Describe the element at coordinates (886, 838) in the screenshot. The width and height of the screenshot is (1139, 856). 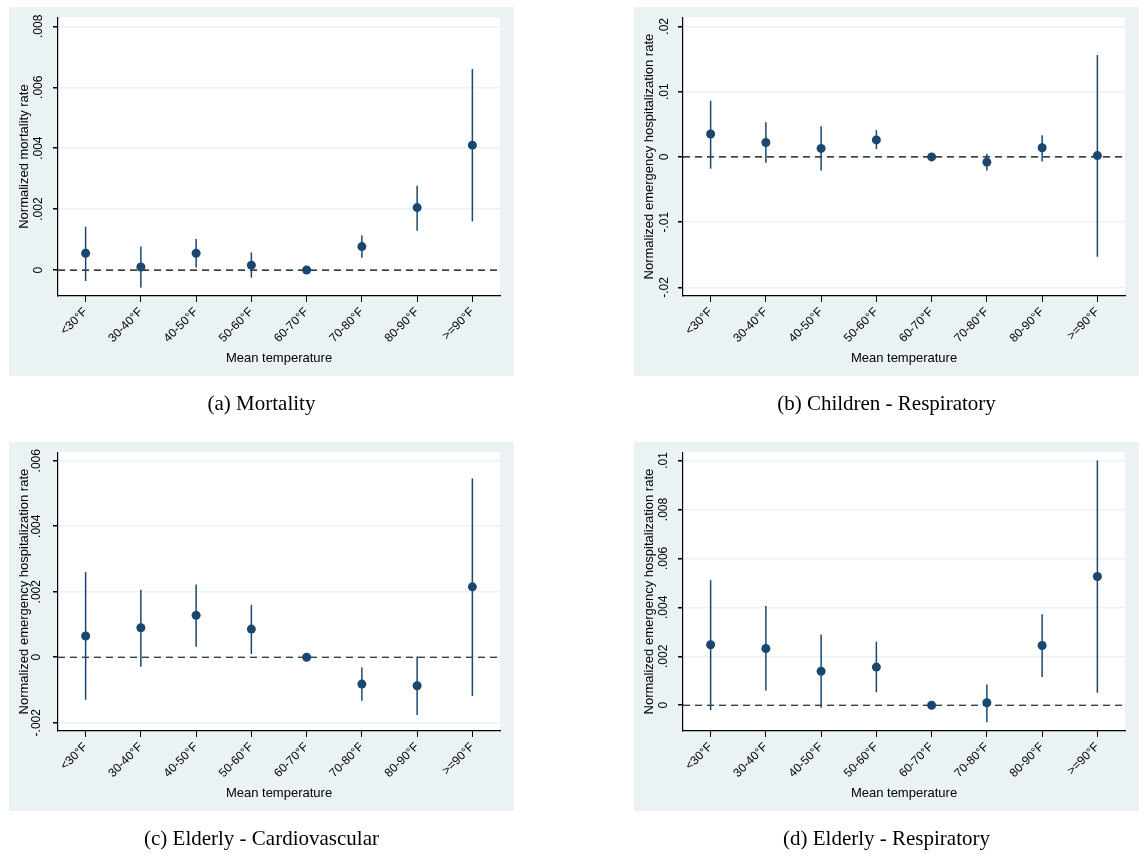
I see `text: (d) Elderly - Respiratory` at that location.